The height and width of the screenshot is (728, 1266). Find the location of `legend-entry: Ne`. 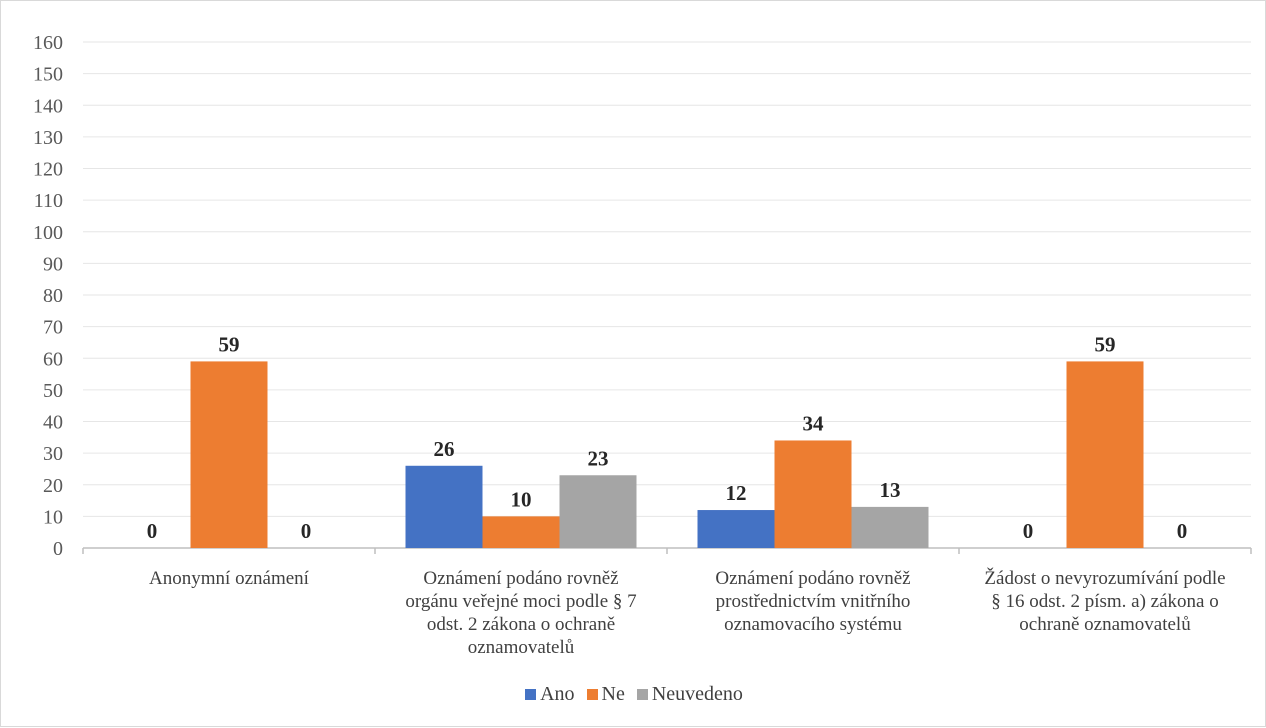

legend-entry: Ne is located at coordinates (605, 694).